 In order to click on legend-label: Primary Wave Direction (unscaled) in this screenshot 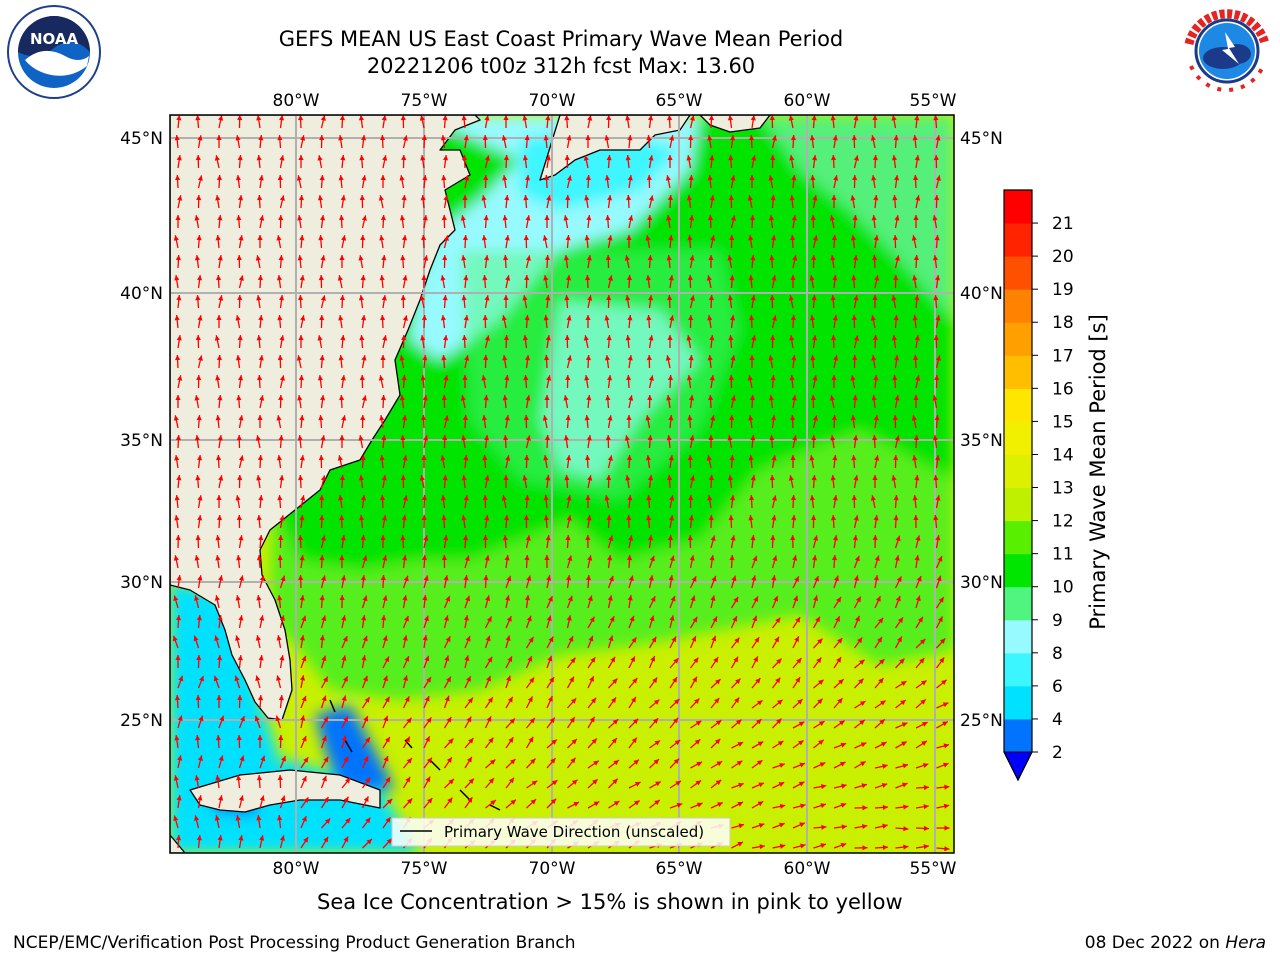, I will do `click(574, 832)`.